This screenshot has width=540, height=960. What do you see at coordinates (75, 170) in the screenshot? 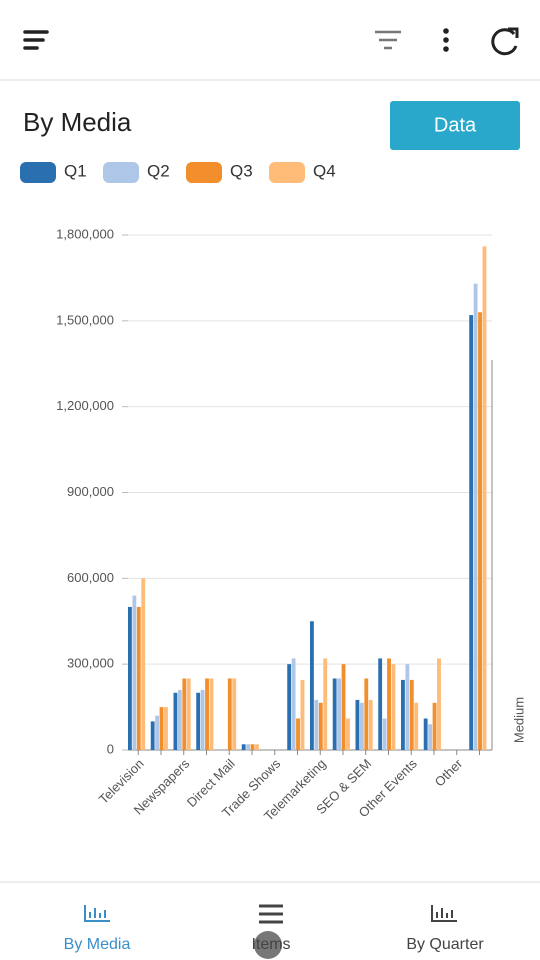
I see `legend-label: Q1` at bounding box center [75, 170].